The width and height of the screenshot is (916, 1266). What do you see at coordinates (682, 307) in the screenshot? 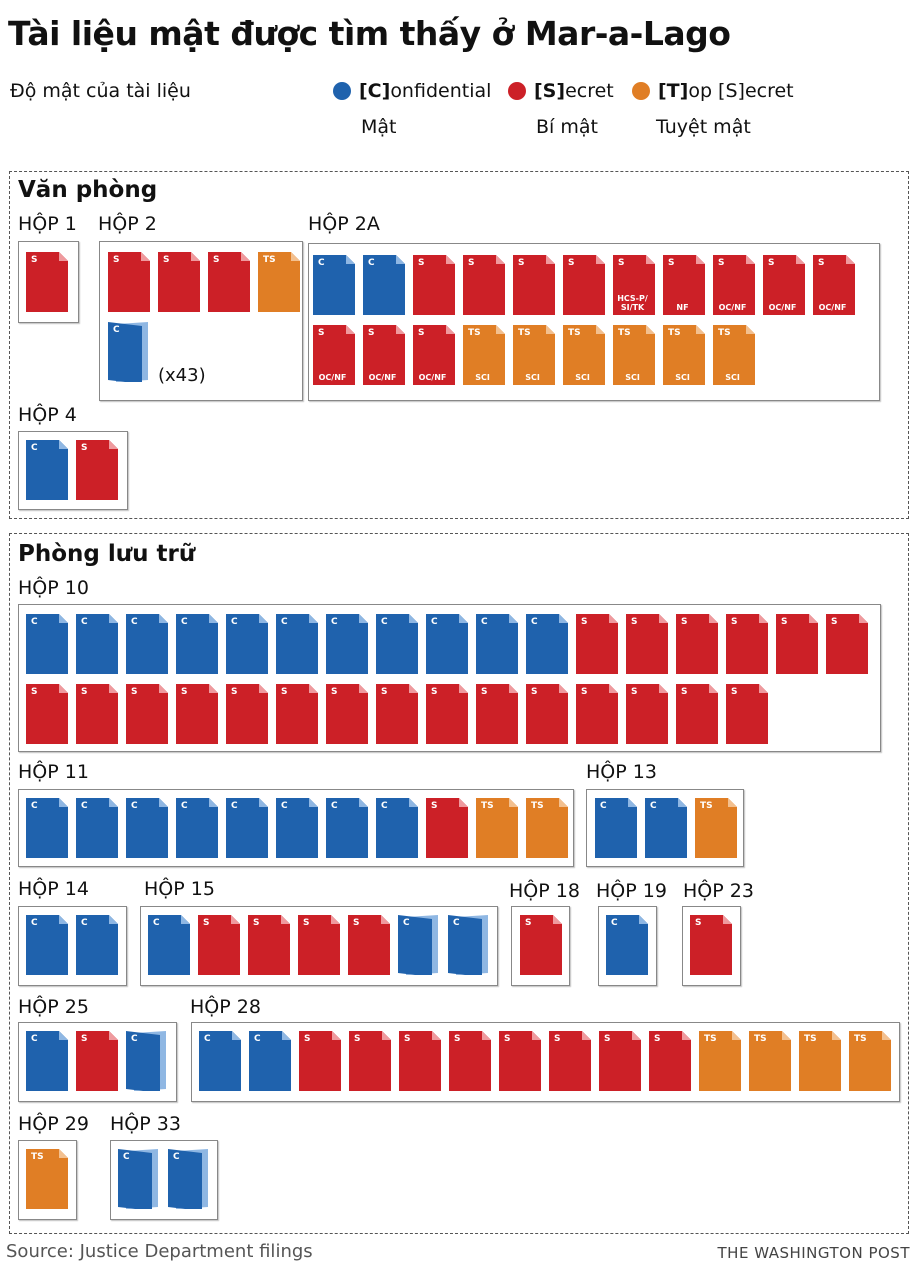
I see `doc-sublabel: NF` at bounding box center [682, 307].